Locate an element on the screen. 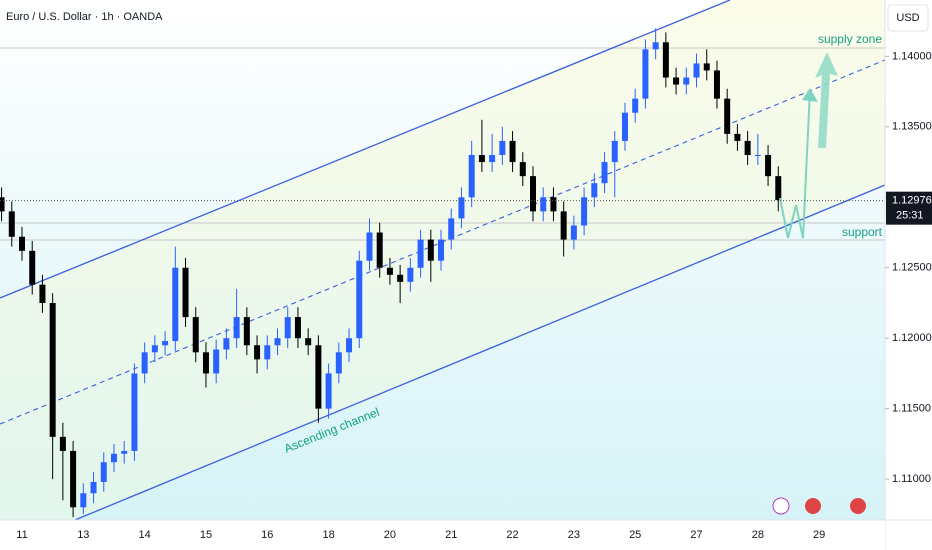 The width and height of the screenshot is (932, 550). x-tick-label: 25 is located at coordinates (635, 535).